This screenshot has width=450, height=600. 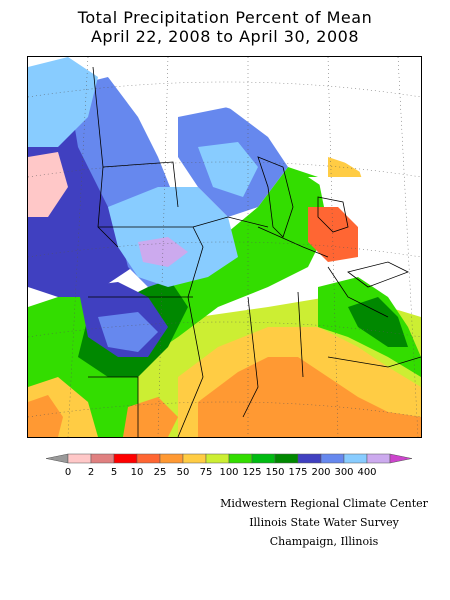 I want to click on border-mn-west, so click(x=105, y=157).